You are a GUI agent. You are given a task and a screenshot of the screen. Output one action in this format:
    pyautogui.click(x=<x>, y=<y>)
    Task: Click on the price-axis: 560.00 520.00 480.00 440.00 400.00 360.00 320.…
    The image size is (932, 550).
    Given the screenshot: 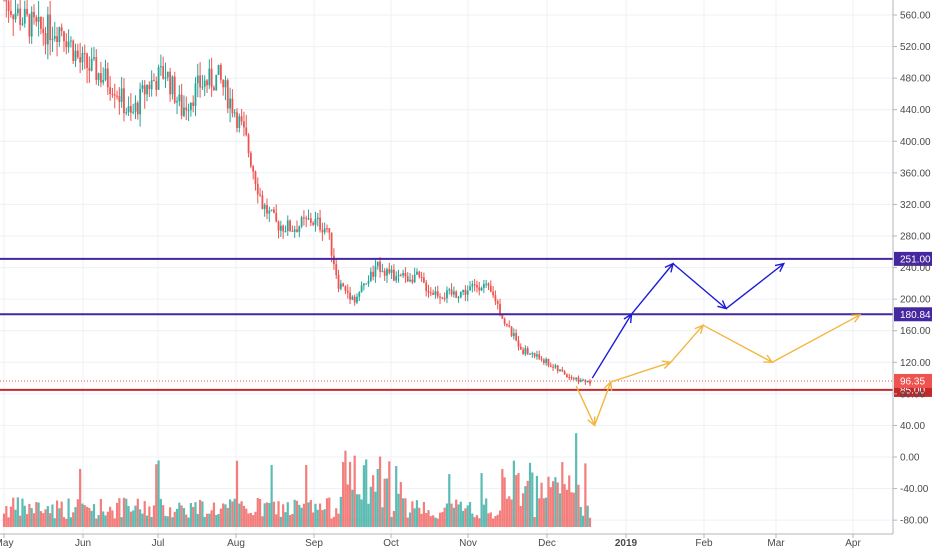 What is the action you would take?
    pyautogui.click(x=911, y=267)
    